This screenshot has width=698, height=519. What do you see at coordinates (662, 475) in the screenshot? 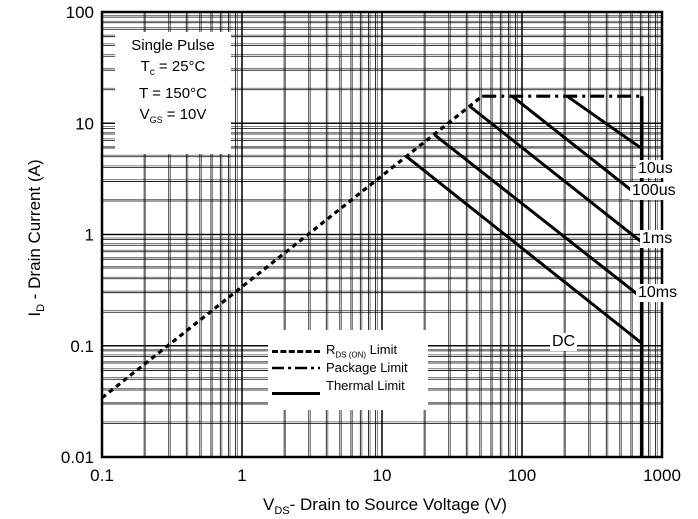
I see `x-tick-label: 1000` at bounding box center [662, 475].